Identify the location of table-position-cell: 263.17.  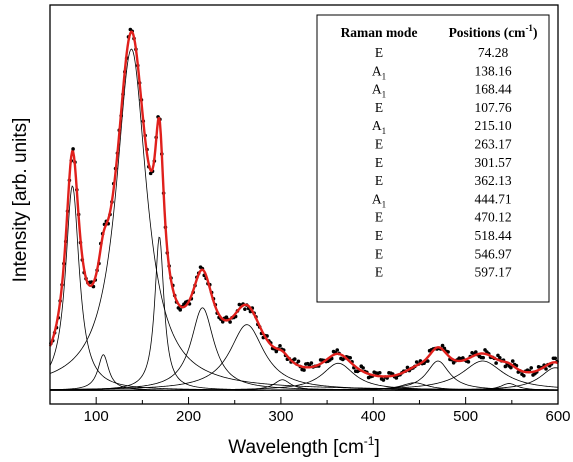
(492, 144).